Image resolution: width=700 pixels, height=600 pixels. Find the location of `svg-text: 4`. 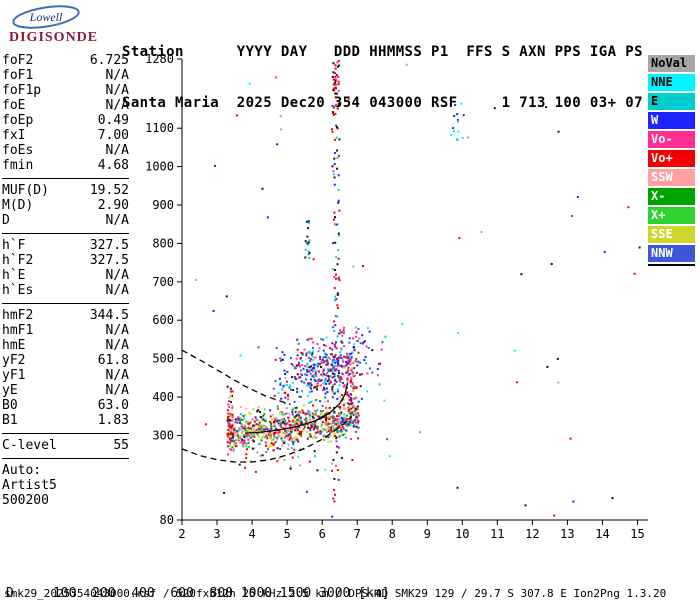

svg-text: 4 is located at coordinates (251, 534).